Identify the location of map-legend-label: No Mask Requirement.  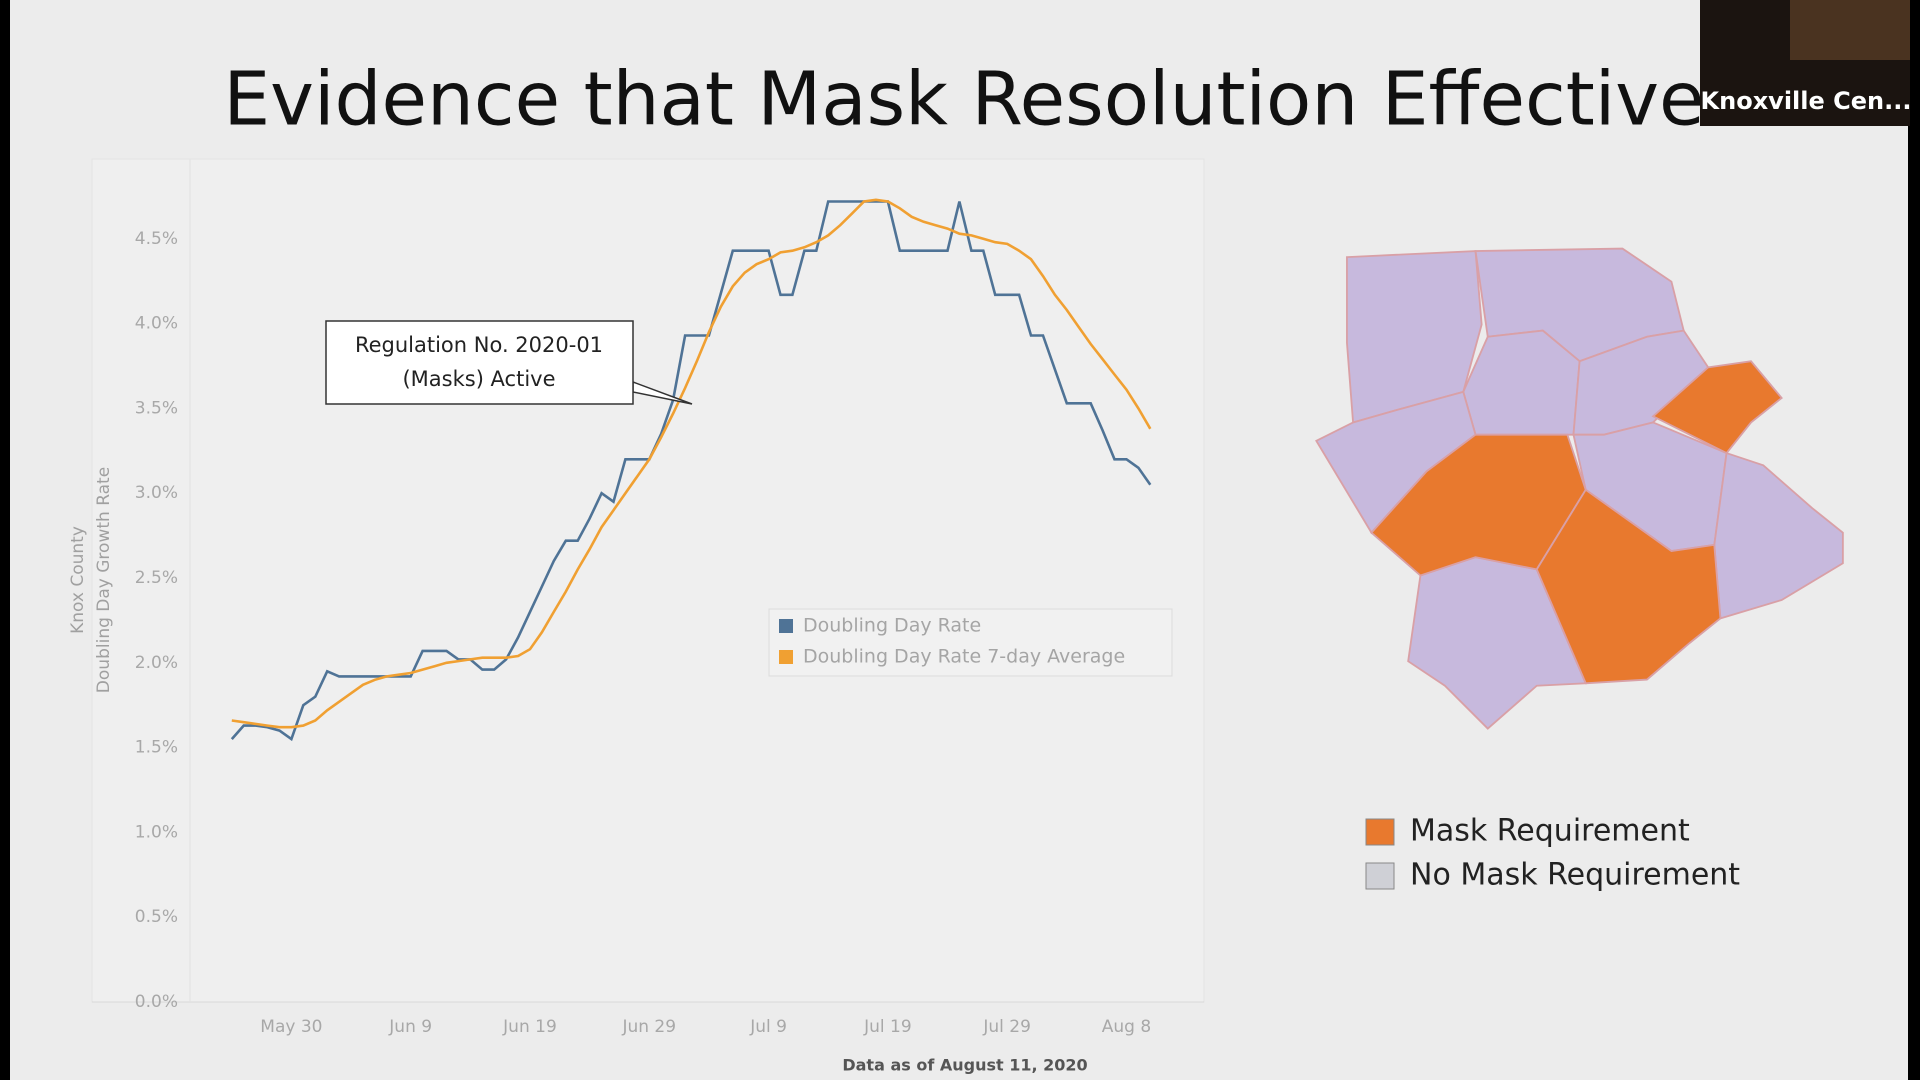
(1575, 875).